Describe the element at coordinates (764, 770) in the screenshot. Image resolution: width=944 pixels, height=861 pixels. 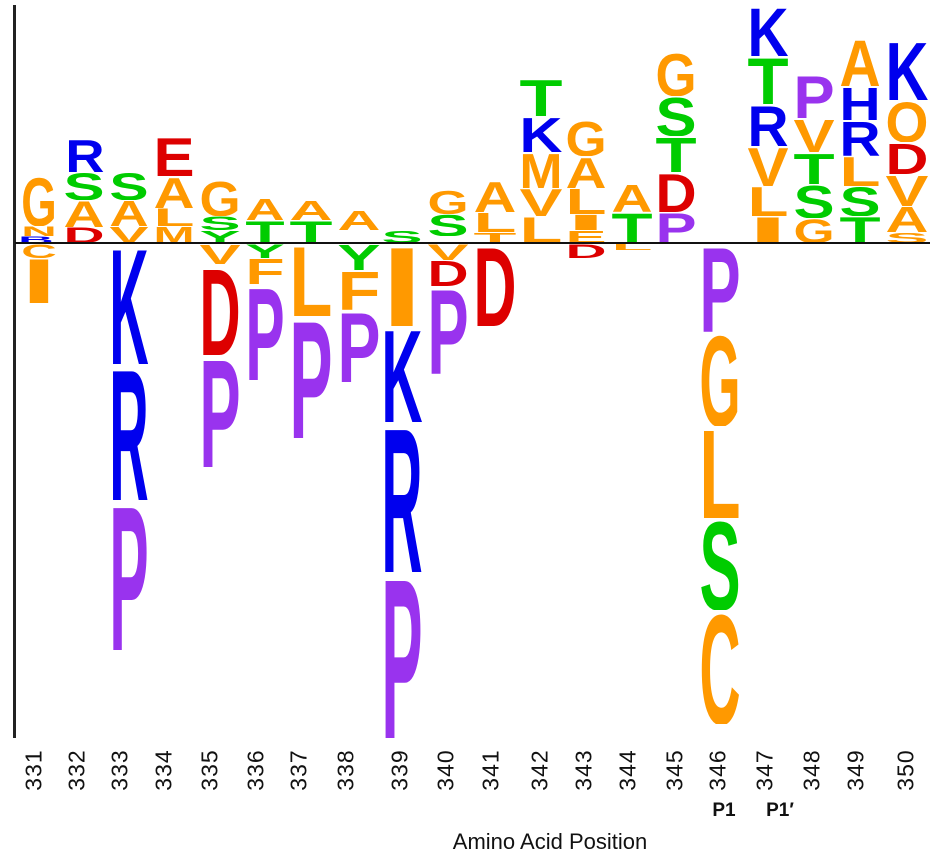
I see `x-tick-label: 347` at that location.